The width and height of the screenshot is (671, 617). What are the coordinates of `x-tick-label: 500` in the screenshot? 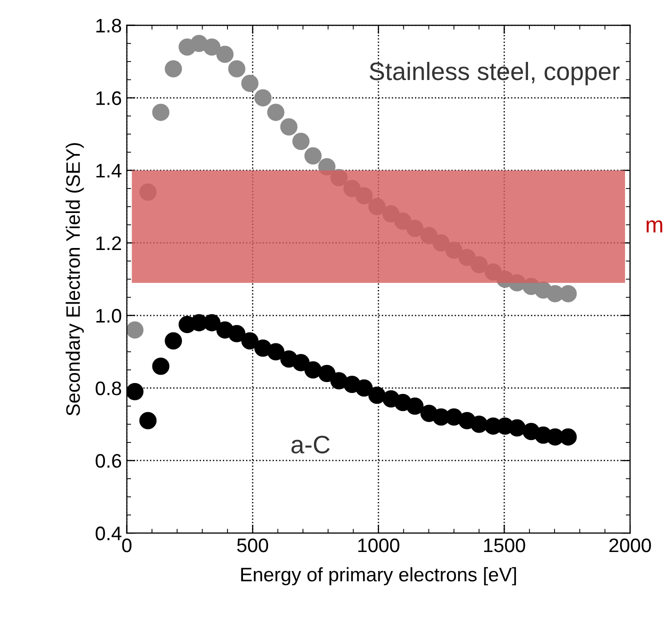 It's located at (252, 545).